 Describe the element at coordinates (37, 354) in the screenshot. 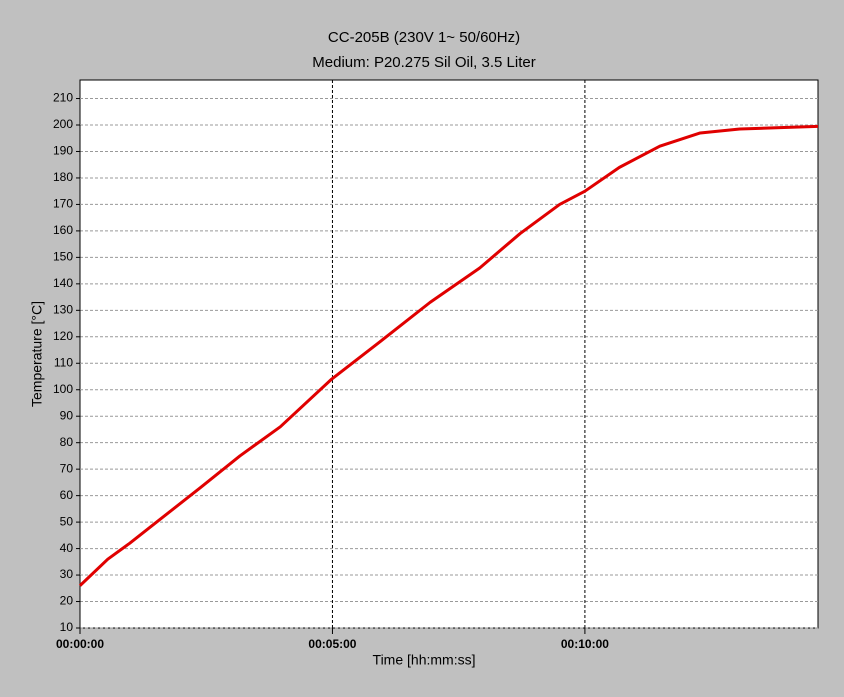

I see `y-axis-label: Temperature [°C]` at that location.